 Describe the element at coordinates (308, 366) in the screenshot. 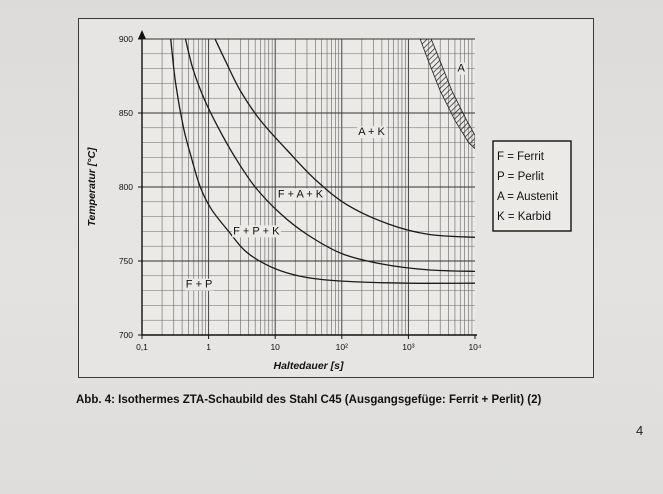

I see `x-axis-label: Haltedauer [s]` at that location.